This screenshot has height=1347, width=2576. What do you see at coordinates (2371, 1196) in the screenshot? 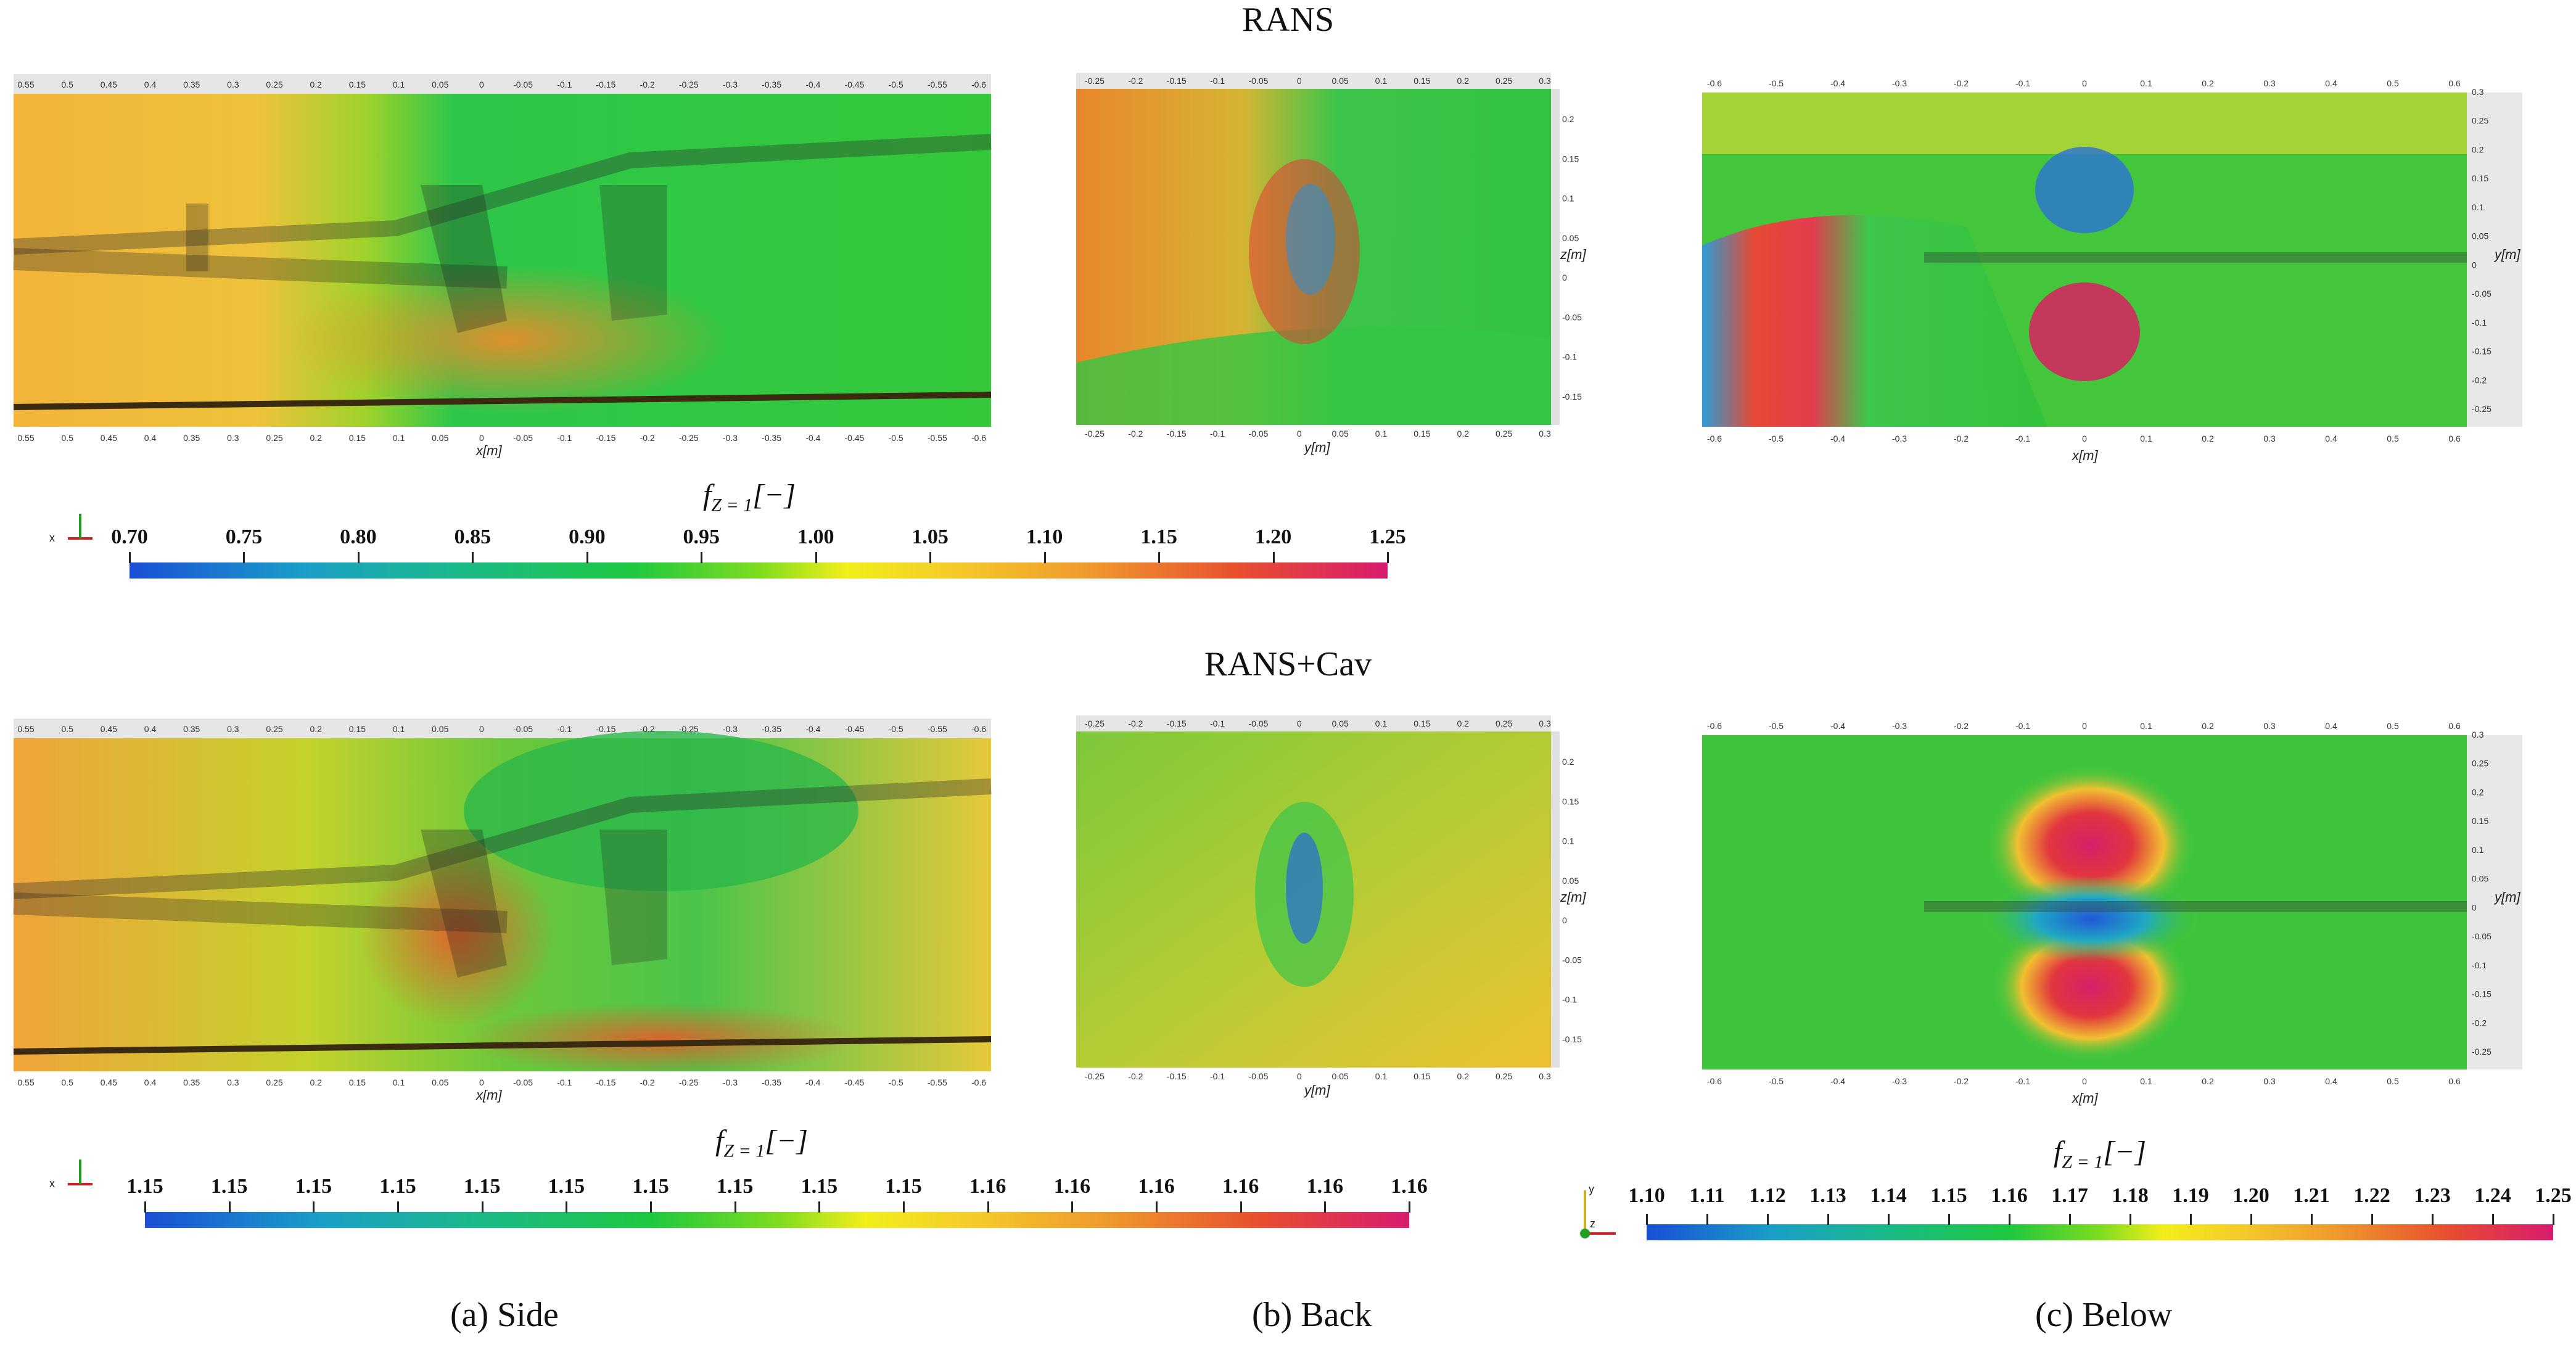
I see `colorbar-tick-label: 1.22` at bounding box center [2371, 1196].